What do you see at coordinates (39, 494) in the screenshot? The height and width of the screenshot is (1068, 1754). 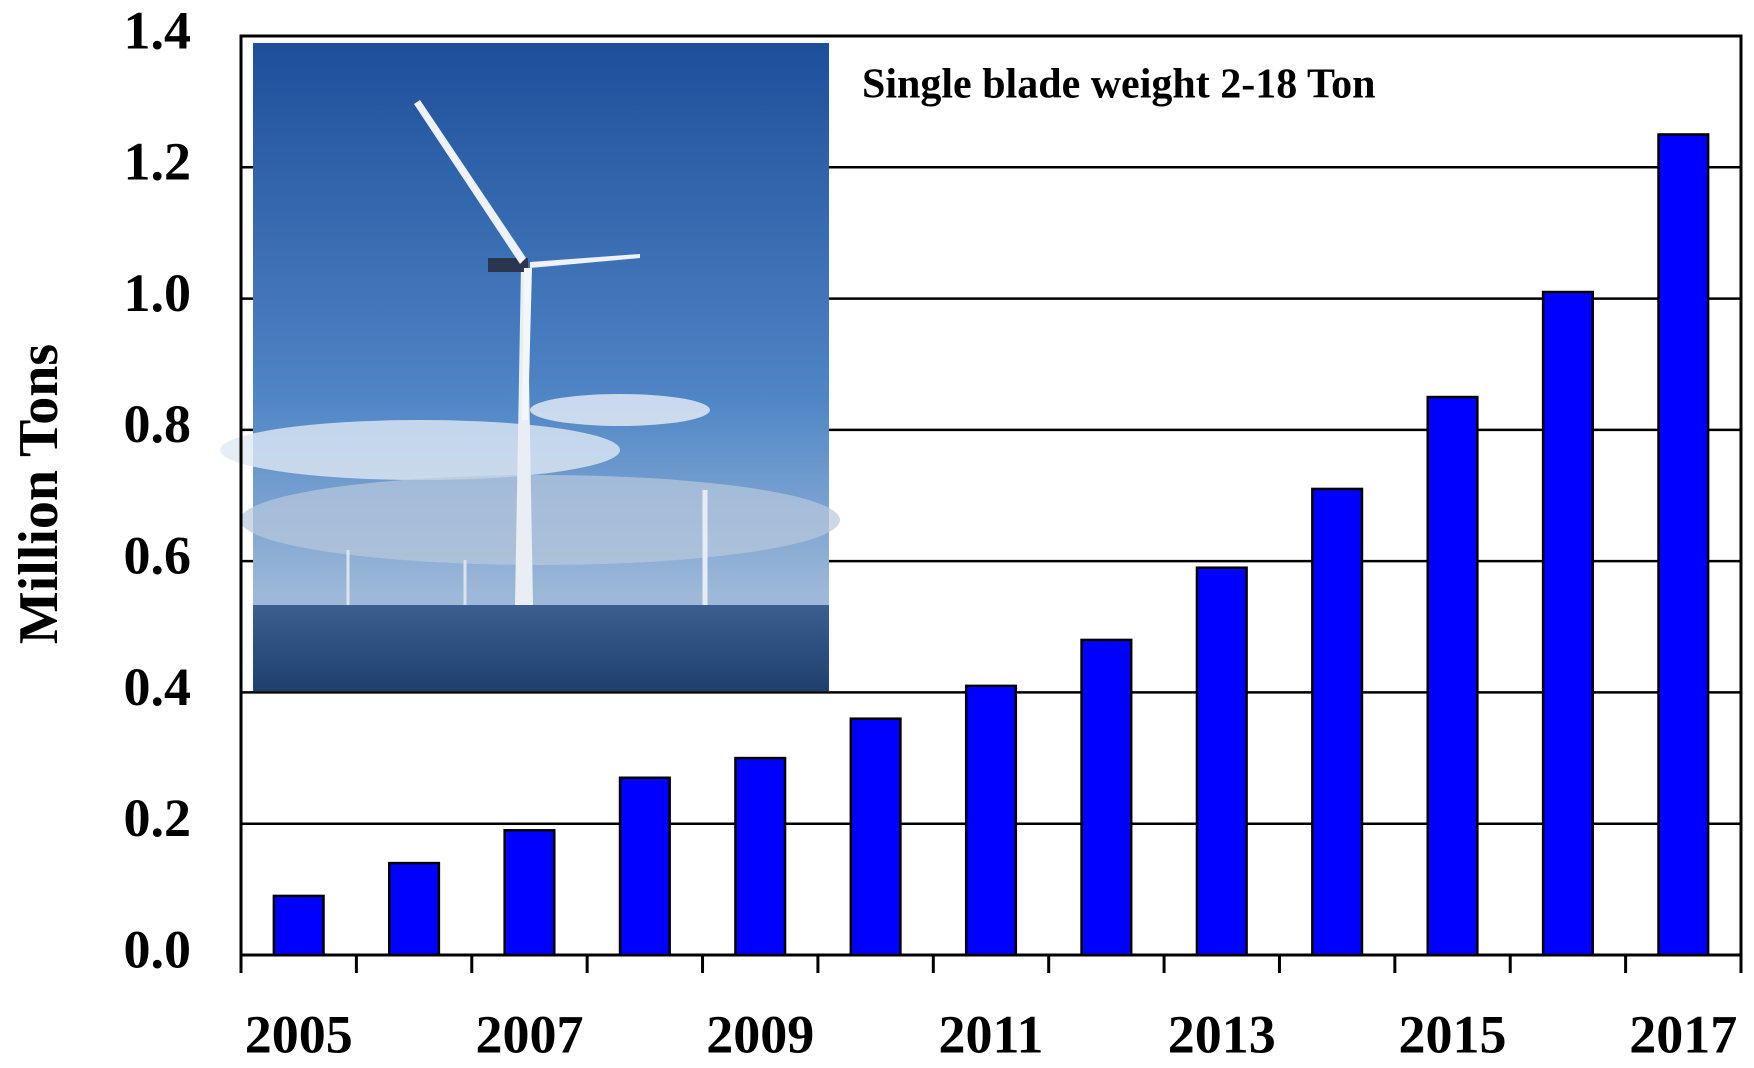 I see `y-axis-title: Million Tons` at bounding box center [39, 494].